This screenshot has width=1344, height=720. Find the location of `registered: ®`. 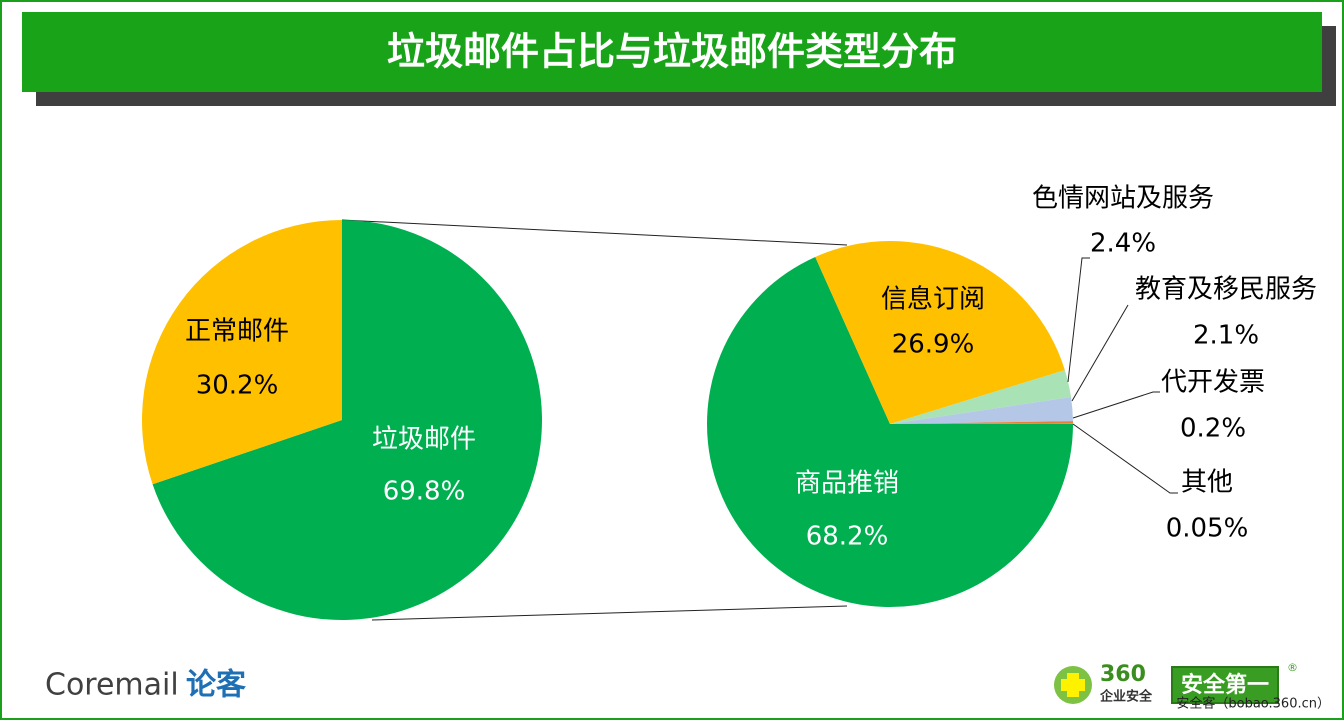

registered: ® is located at coordinates (1292, 667).